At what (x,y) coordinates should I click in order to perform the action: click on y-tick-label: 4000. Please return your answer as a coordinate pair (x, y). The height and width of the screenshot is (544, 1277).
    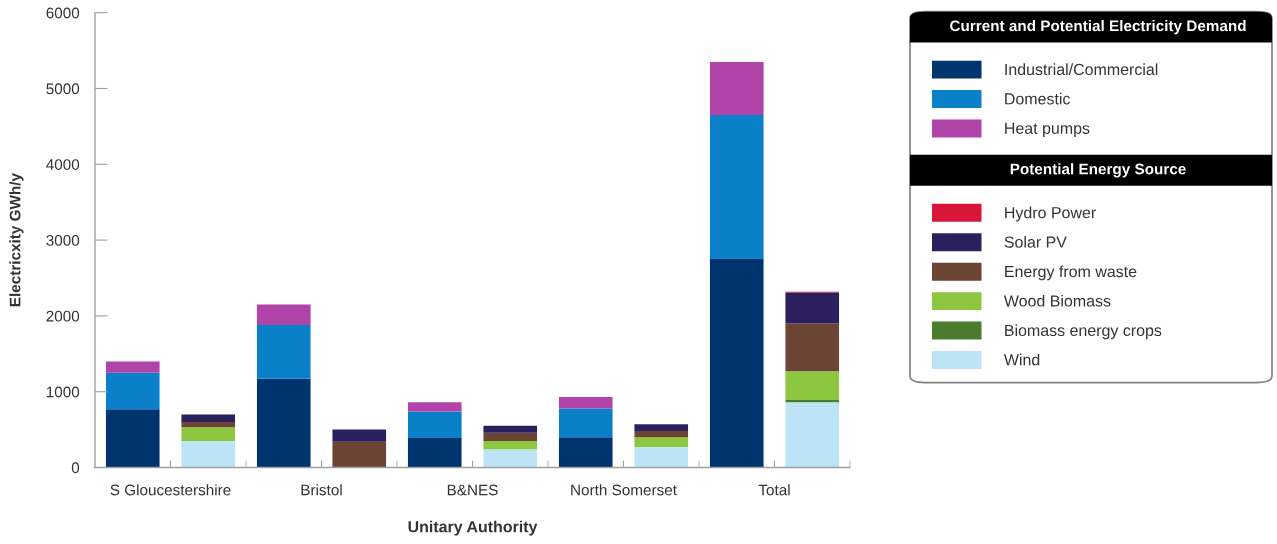
    Looking at the image, I should click on (63, 164).